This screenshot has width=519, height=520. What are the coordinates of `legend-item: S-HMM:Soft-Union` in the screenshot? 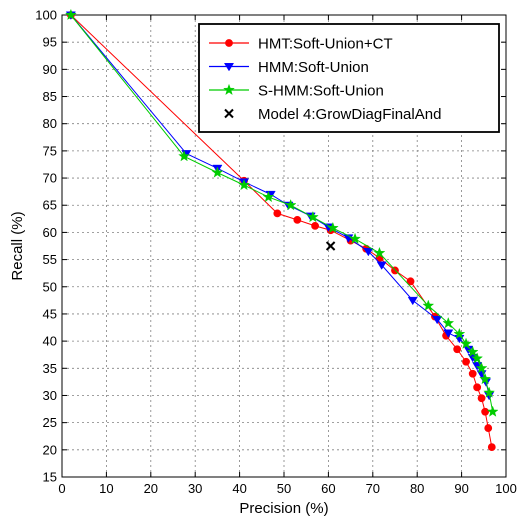 It's located at (296, 91).